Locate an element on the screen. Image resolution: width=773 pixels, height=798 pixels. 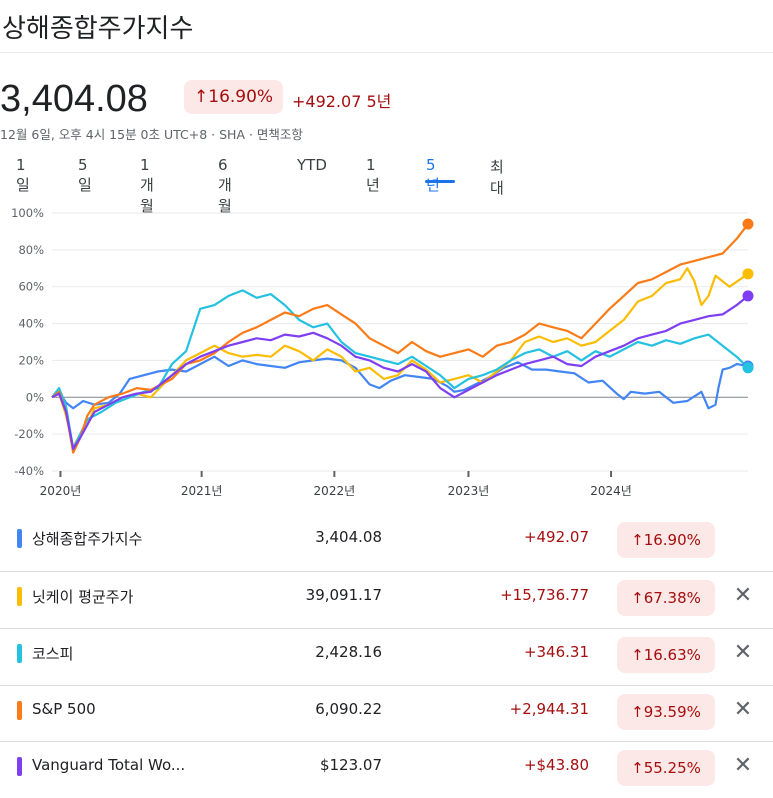
y-axis-ticks: 100% 80% 60% 40% 20% 0% -20% -40% is located at coordinates (27, 342).